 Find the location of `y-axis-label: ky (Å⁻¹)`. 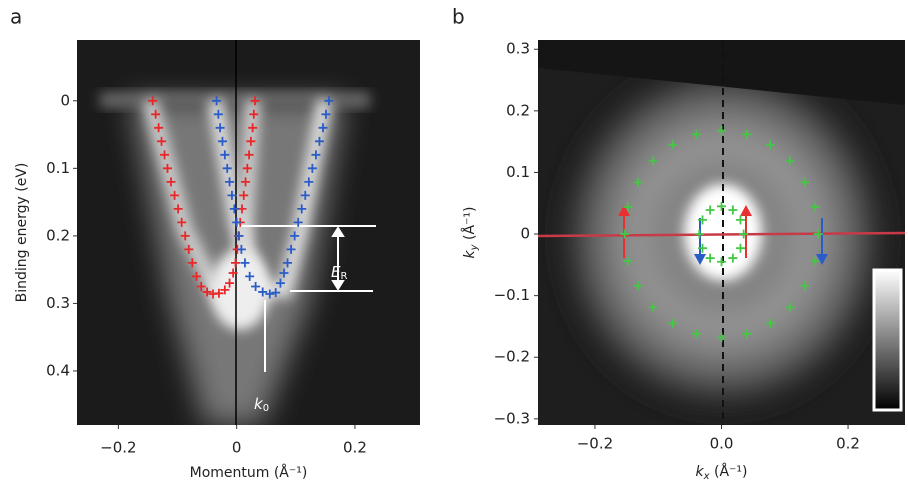

y-axis-label: ky (Å⁻¹) is located at coordinates (470, 233).